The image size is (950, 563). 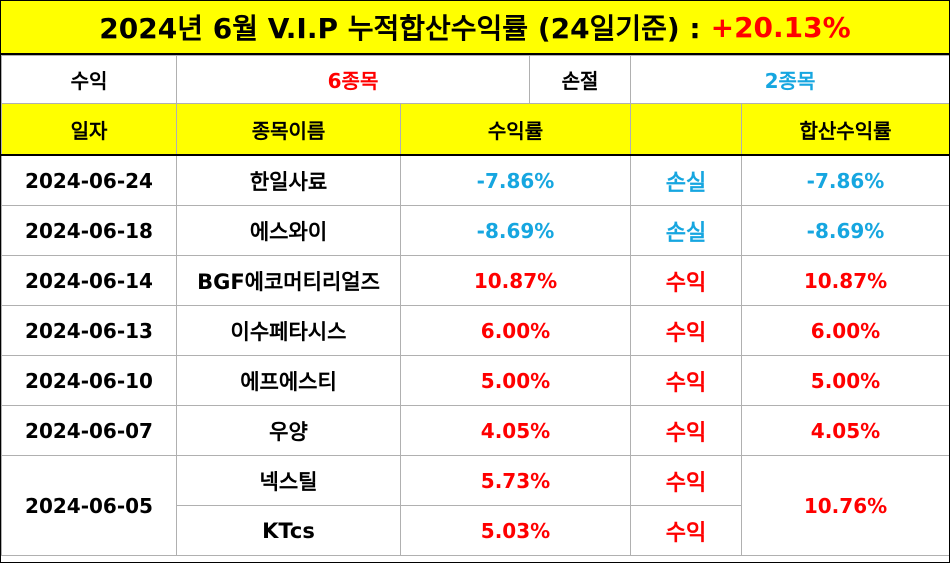 I want to click on table-row: KTcs 5.03% 수익, so click(x=476, y=530).